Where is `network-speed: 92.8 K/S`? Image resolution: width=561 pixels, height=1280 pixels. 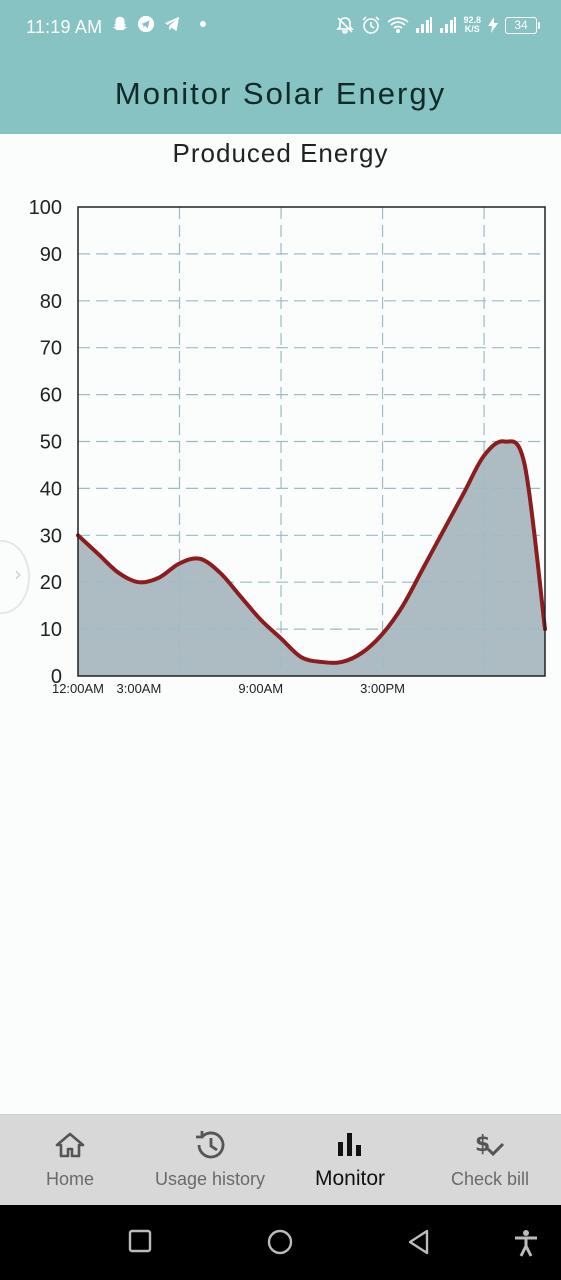 network-speed: 92.8 K/S is located at coordinates (472, 25).